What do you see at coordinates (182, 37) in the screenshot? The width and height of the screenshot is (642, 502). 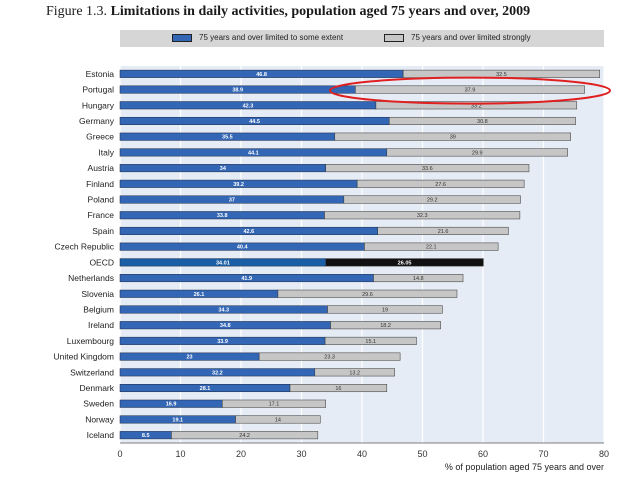 I see `legend-swatch-some-extent` at bounding box center [182, 37].